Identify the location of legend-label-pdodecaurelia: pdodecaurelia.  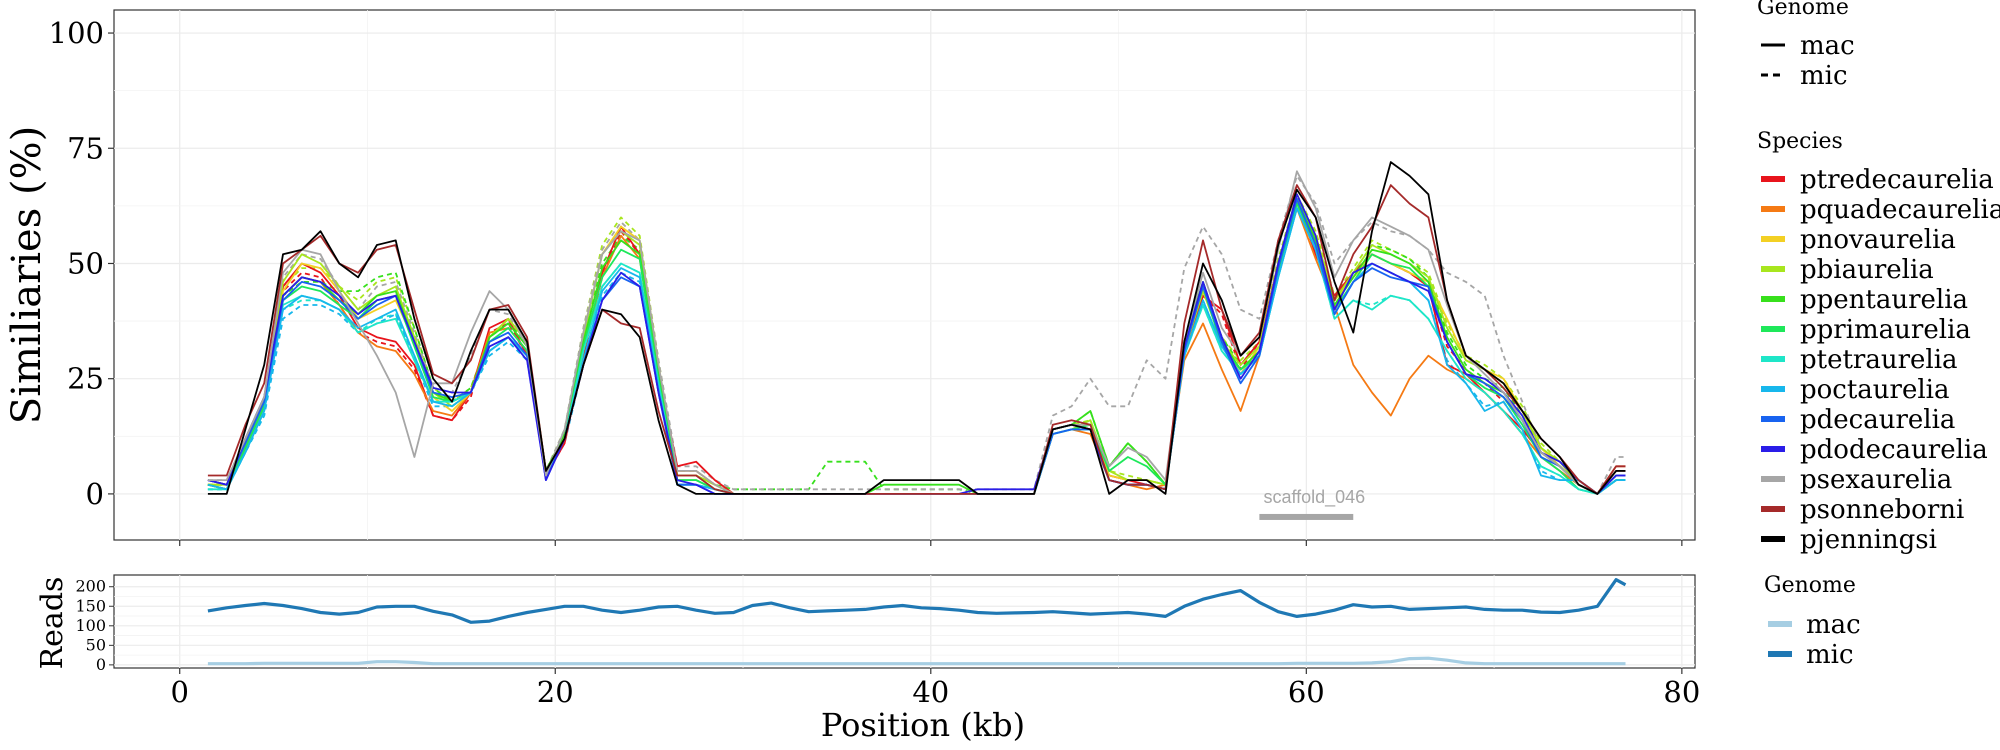
(1894, 450).